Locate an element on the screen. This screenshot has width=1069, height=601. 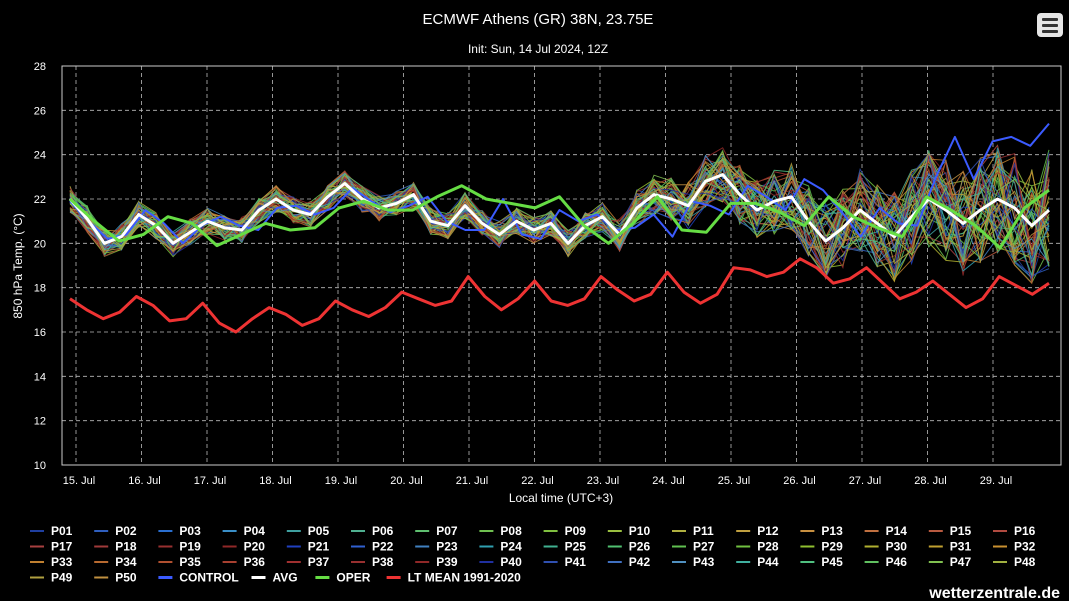
legend-item-p14: P14 is located at coordinates (886, 531).